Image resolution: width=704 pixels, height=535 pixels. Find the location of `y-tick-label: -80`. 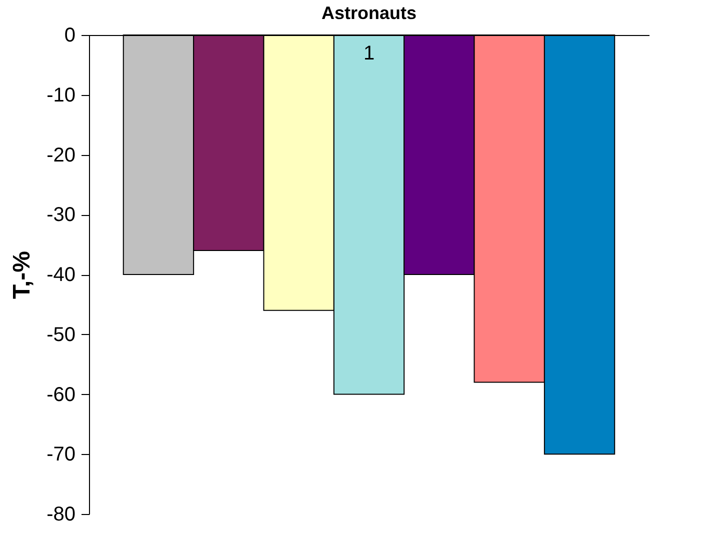

y-tick-label: -80 is located at coordinates (61, 515).